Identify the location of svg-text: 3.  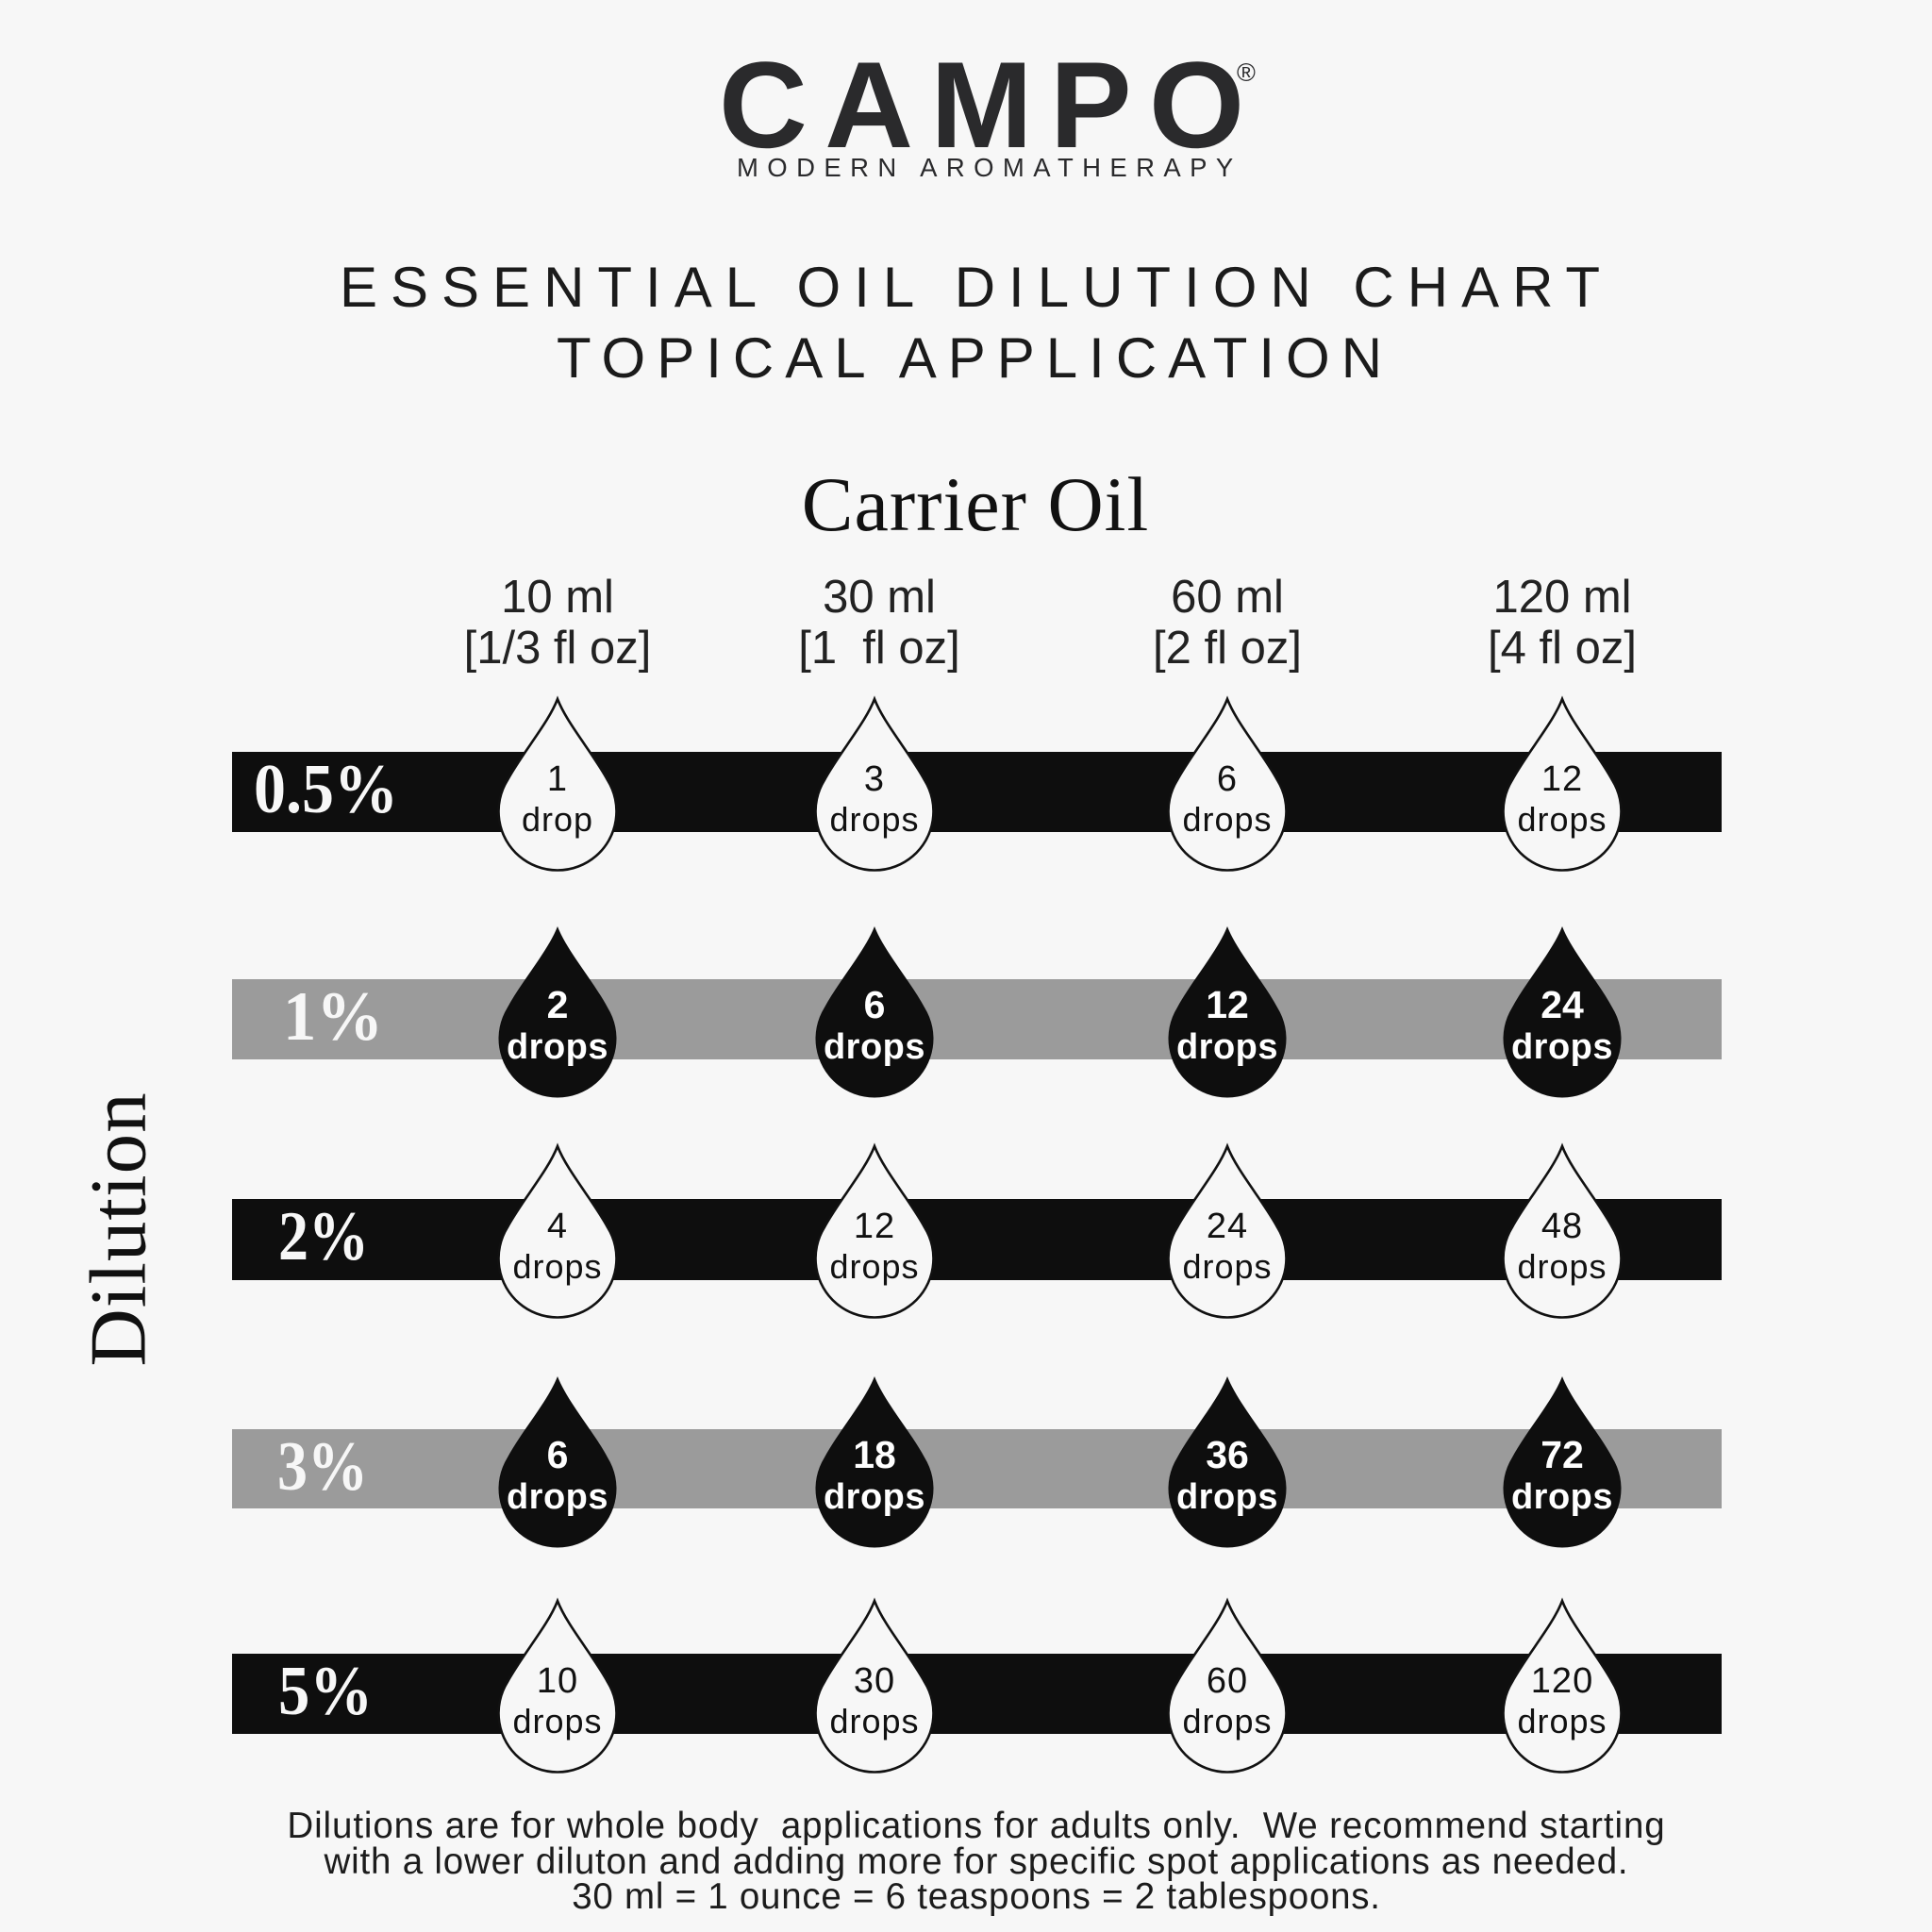
(875, 779).